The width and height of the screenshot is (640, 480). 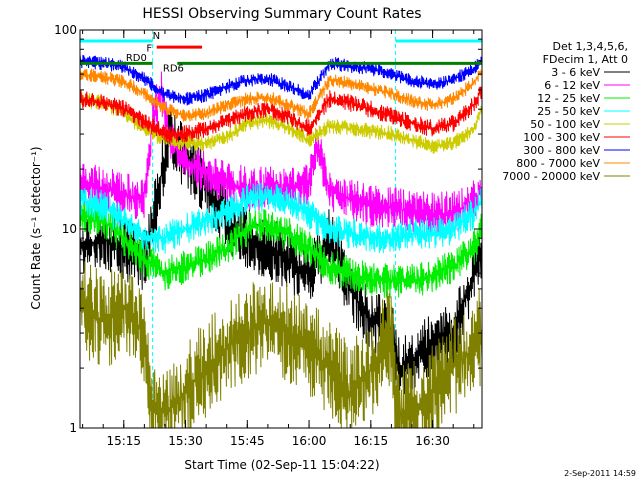 I want to click on x-tick-label: 16:30, so click(x=432, y=441).